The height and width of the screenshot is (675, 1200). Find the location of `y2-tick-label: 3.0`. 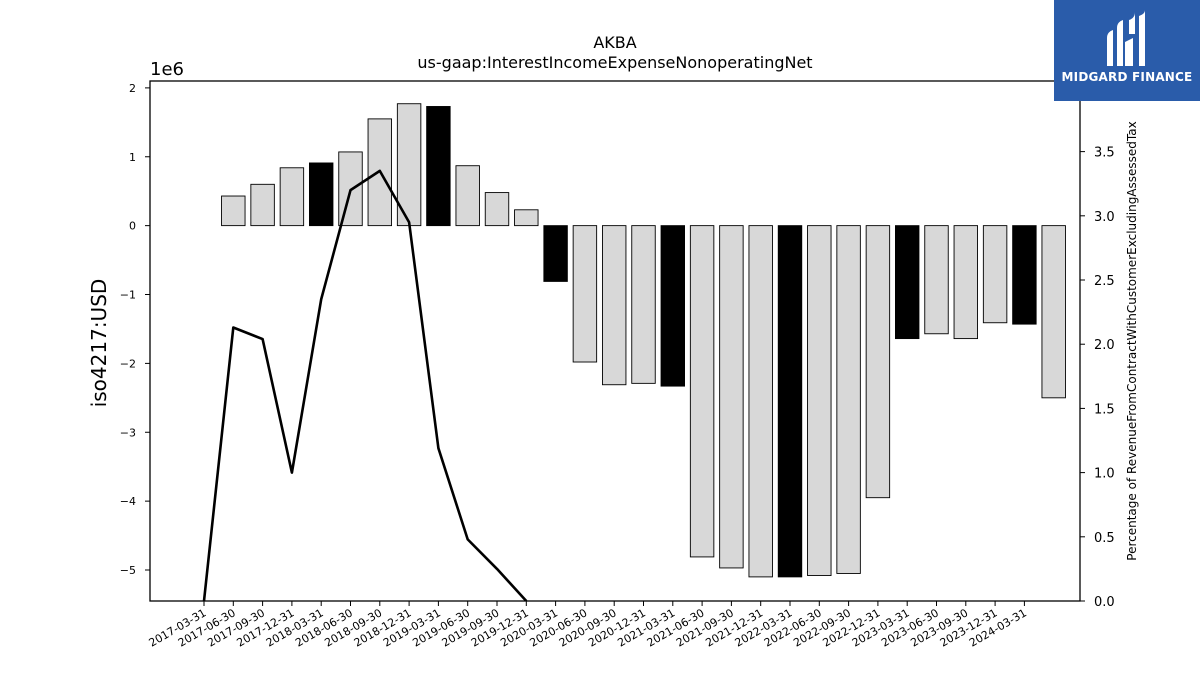

y2-tick-label: 3.0 is located at coordinates (1104, 217).